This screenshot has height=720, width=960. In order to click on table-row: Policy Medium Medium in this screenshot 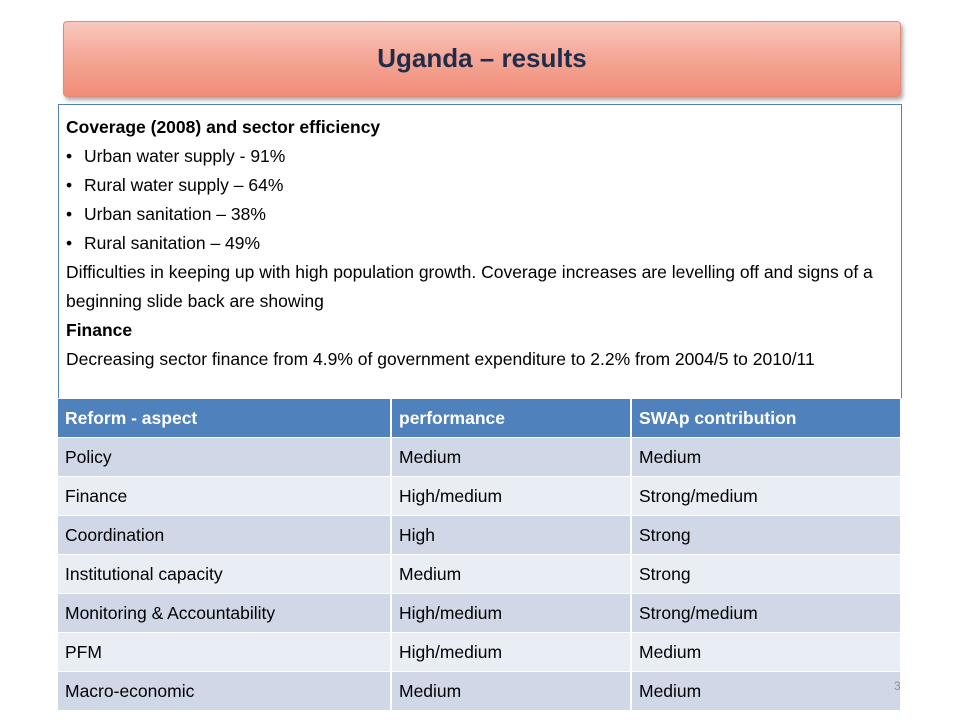, I will do `click(480, 457)`.